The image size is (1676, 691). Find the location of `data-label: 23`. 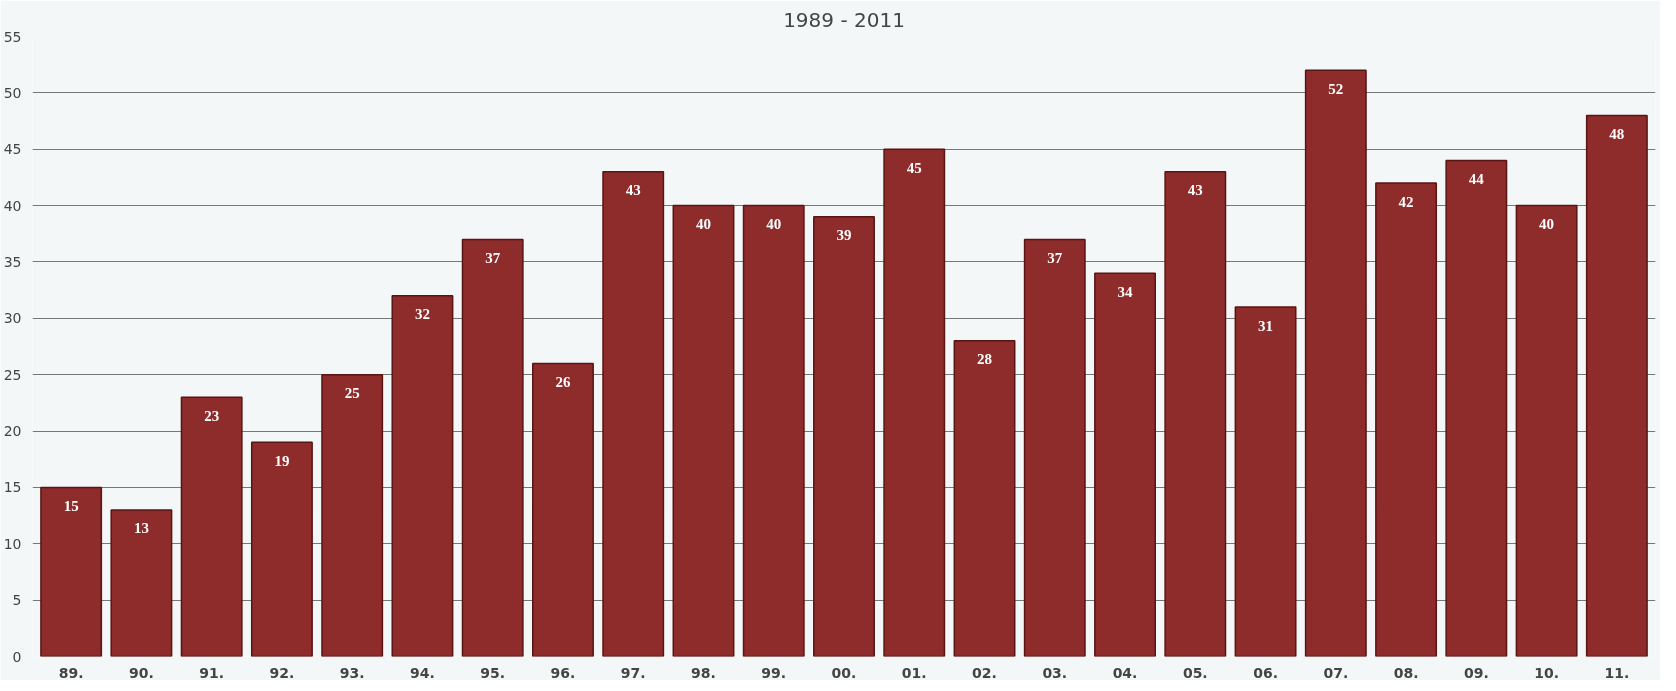

data-label: 23 is located at coordinates (212, 415).